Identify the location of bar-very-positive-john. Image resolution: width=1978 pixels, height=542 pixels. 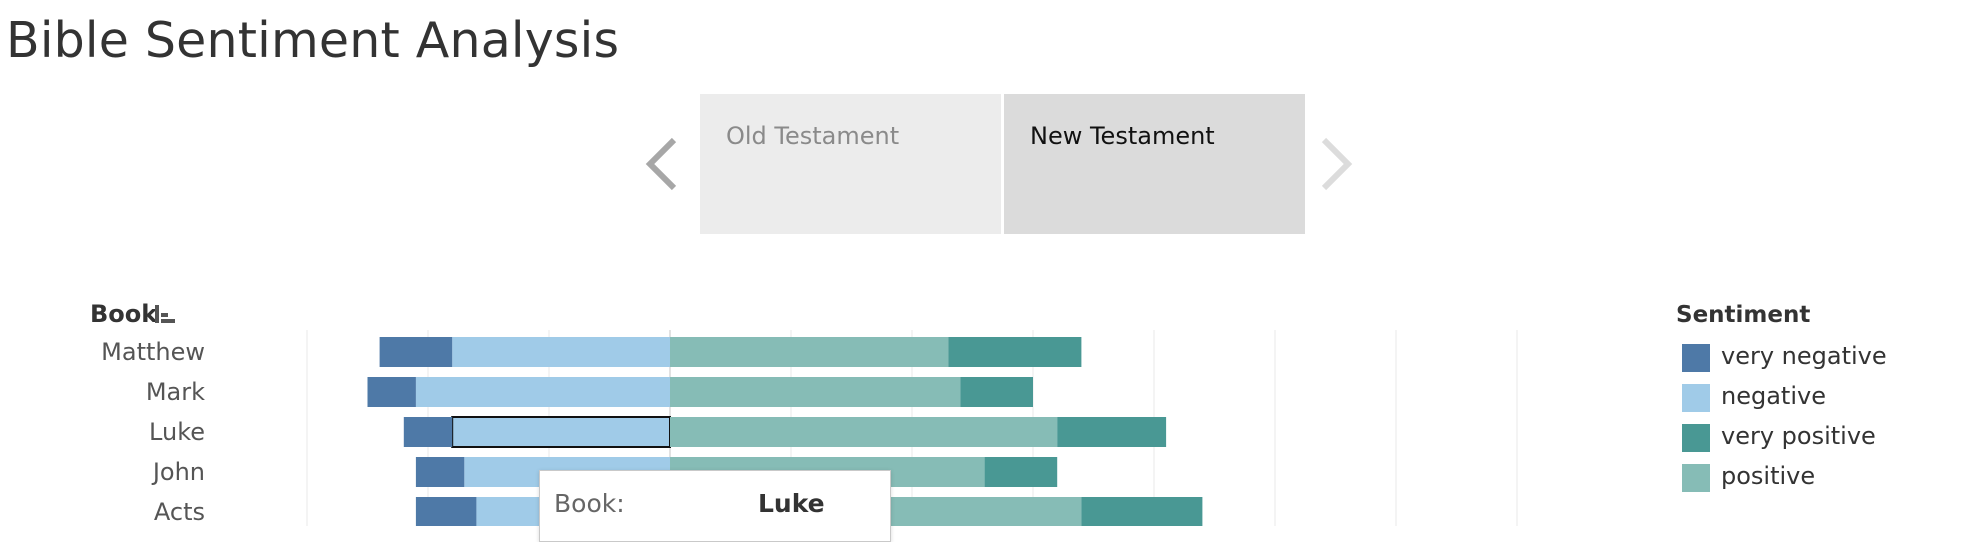
(1021, 472).